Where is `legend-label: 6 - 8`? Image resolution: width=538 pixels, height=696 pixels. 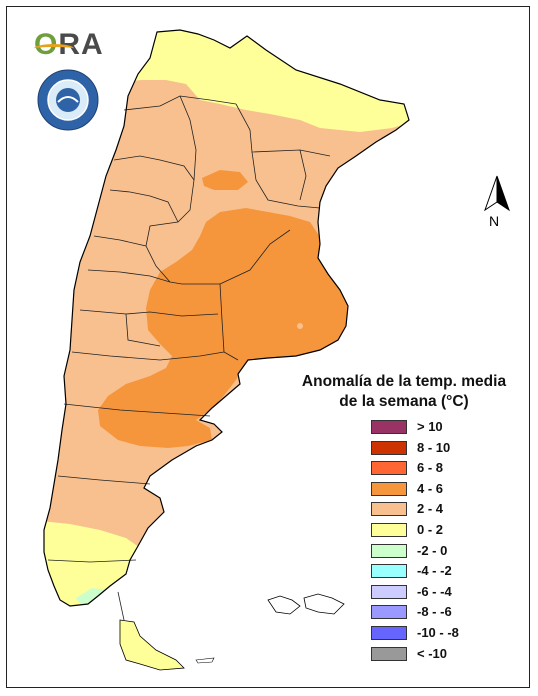
legend-label: 6 - 8 is located at coordinates (430, 468).